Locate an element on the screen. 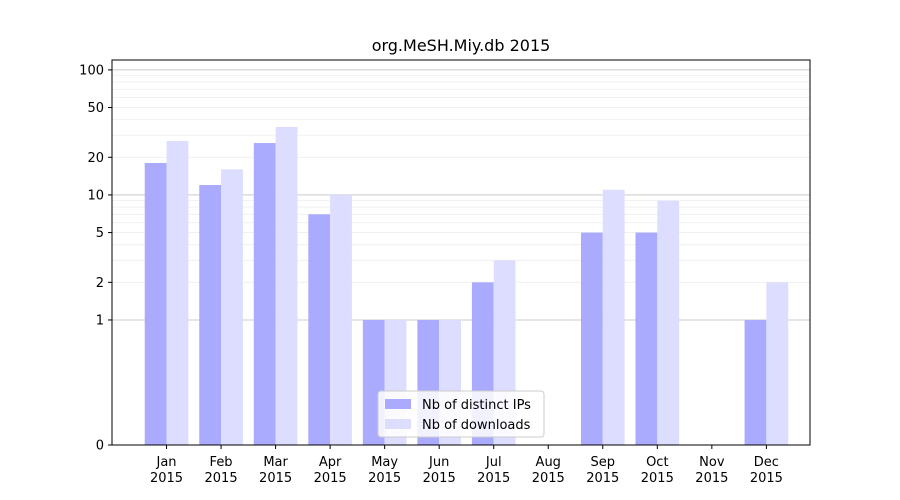  y-tick-label: 5 is located at coordinates (100, 233).